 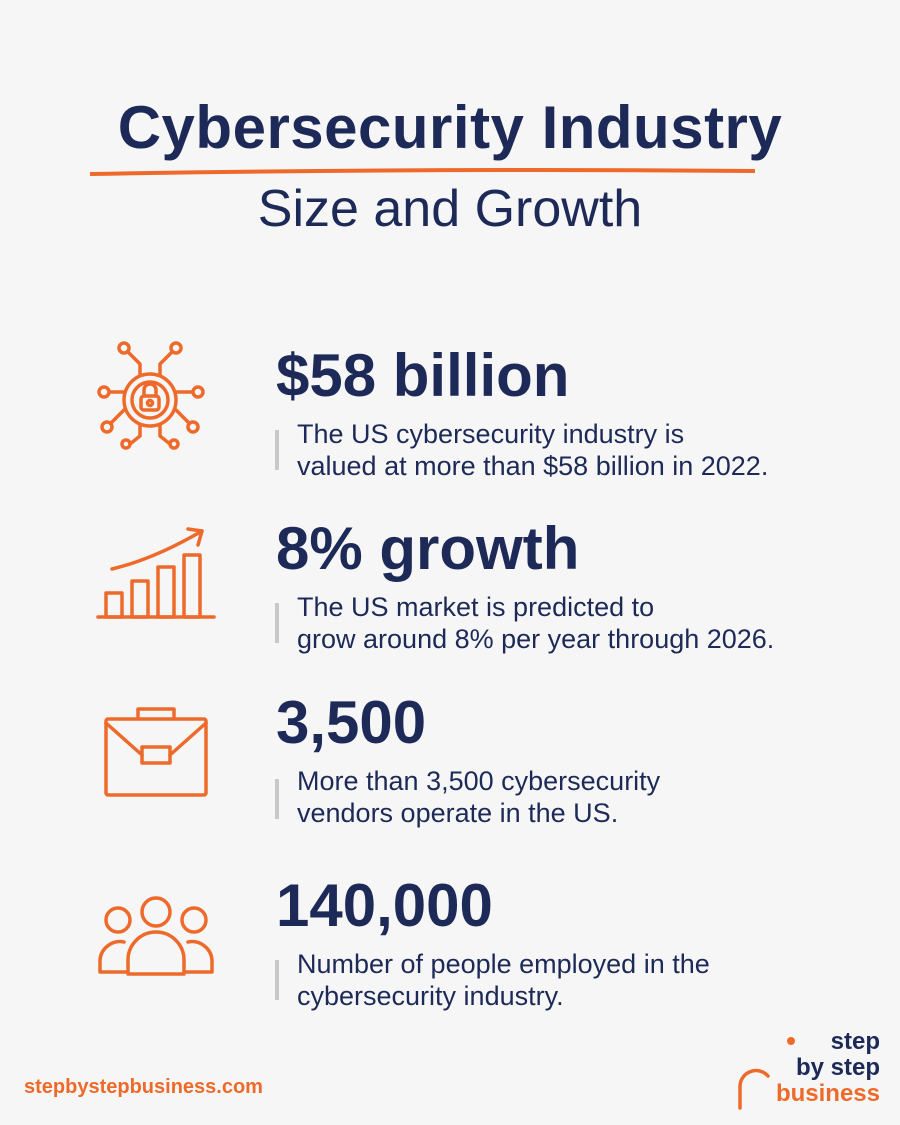 What do you see at coordinates (491, 434) in the screenshot?
I see `desc-line-1: The US cybersecurity industry is` at bounding box center [491, 434].